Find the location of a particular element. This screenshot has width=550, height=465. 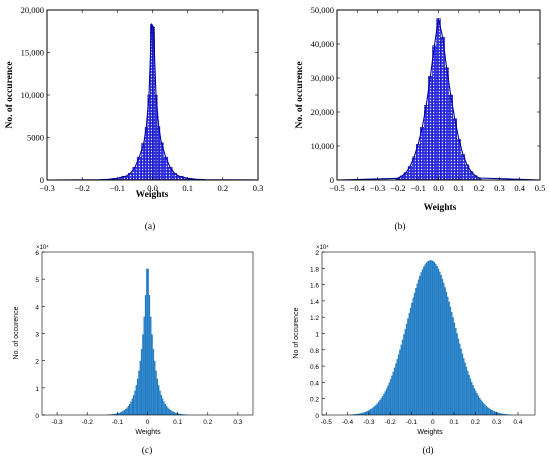

x-tick-label: −0.3 is located at coordinates (46, 188).